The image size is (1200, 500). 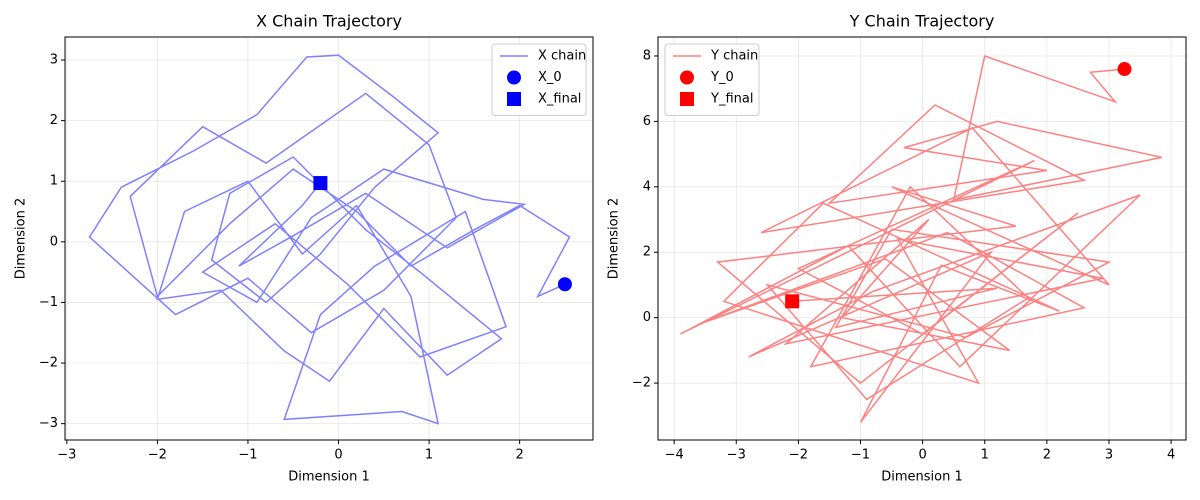 I want to click on x-tick-label: 4, so click(x=1171, y=455).